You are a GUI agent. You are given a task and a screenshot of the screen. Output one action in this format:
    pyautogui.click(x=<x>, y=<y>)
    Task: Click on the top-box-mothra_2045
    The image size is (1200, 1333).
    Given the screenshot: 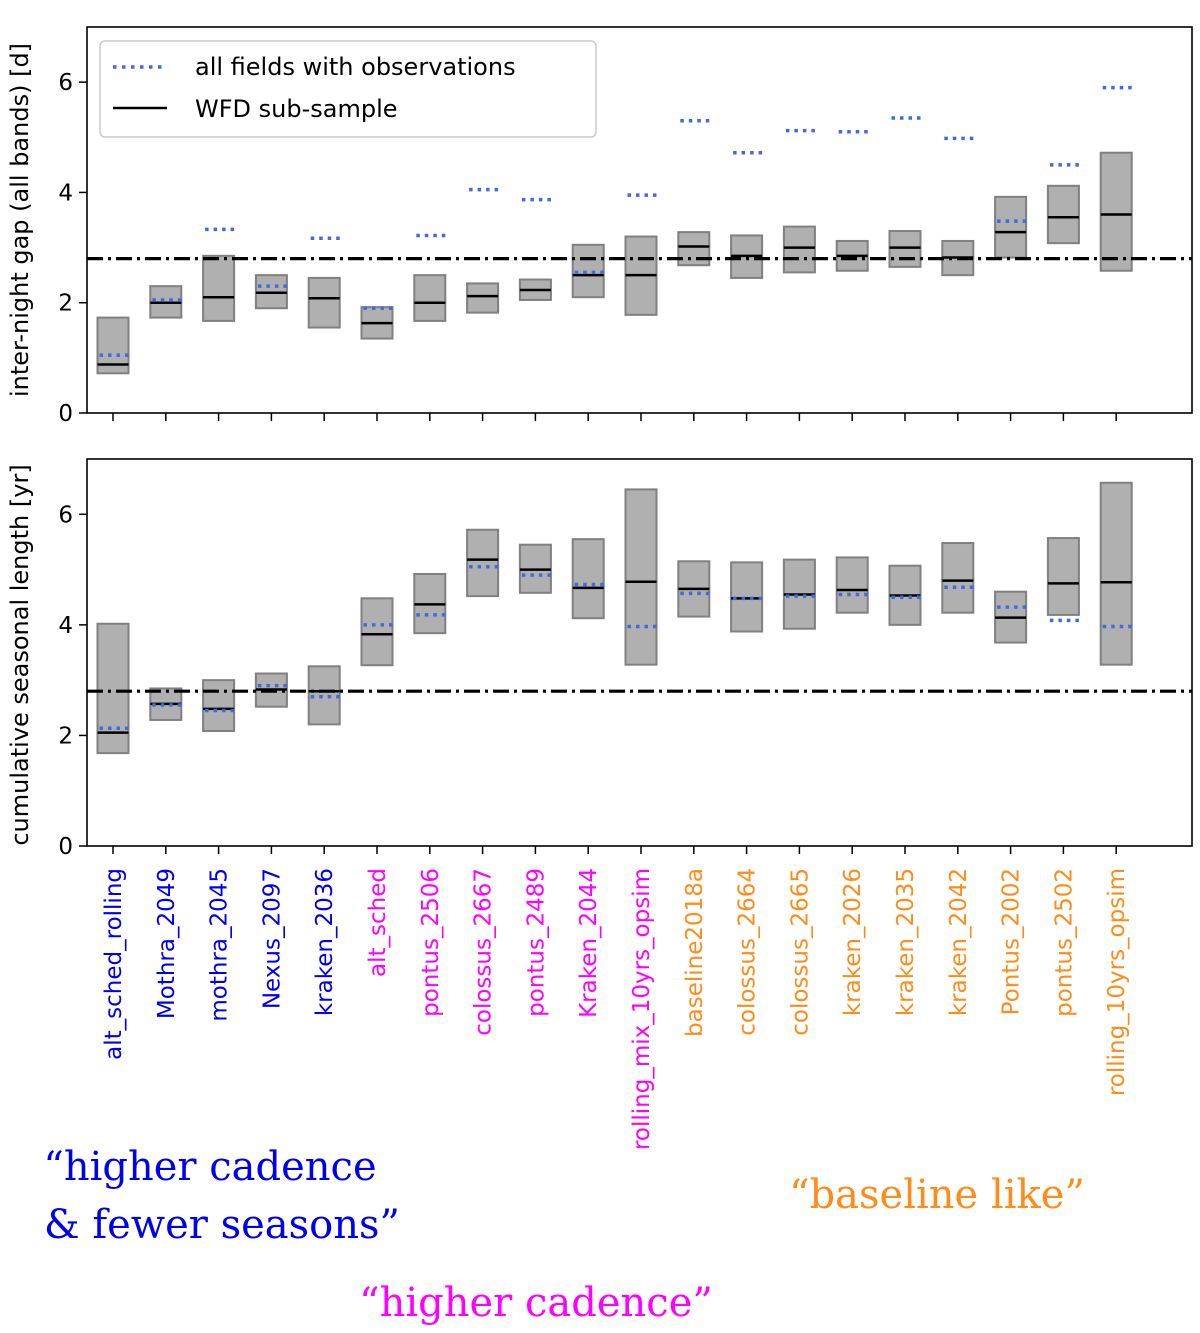 What is the action you would take?
    pyautogui.click(x=219, y=288)
    